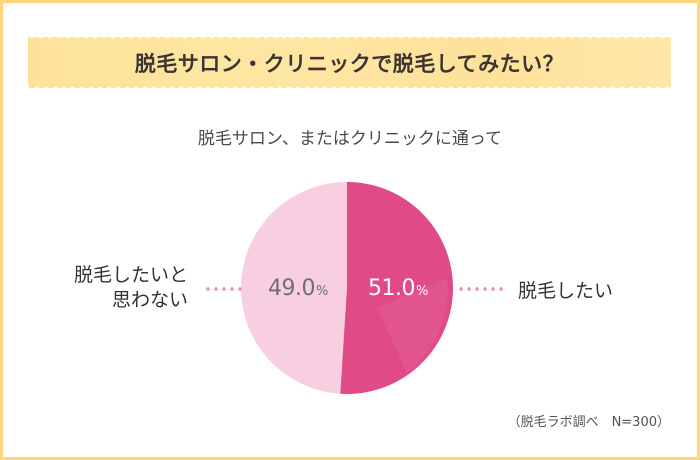 This screenshot has height=460, width=700. Describe the element at coordinates (350, 139) in the screenshot. I see `chart-subtitle: 脱毛サロン、またはクリニックに通って` at that location.